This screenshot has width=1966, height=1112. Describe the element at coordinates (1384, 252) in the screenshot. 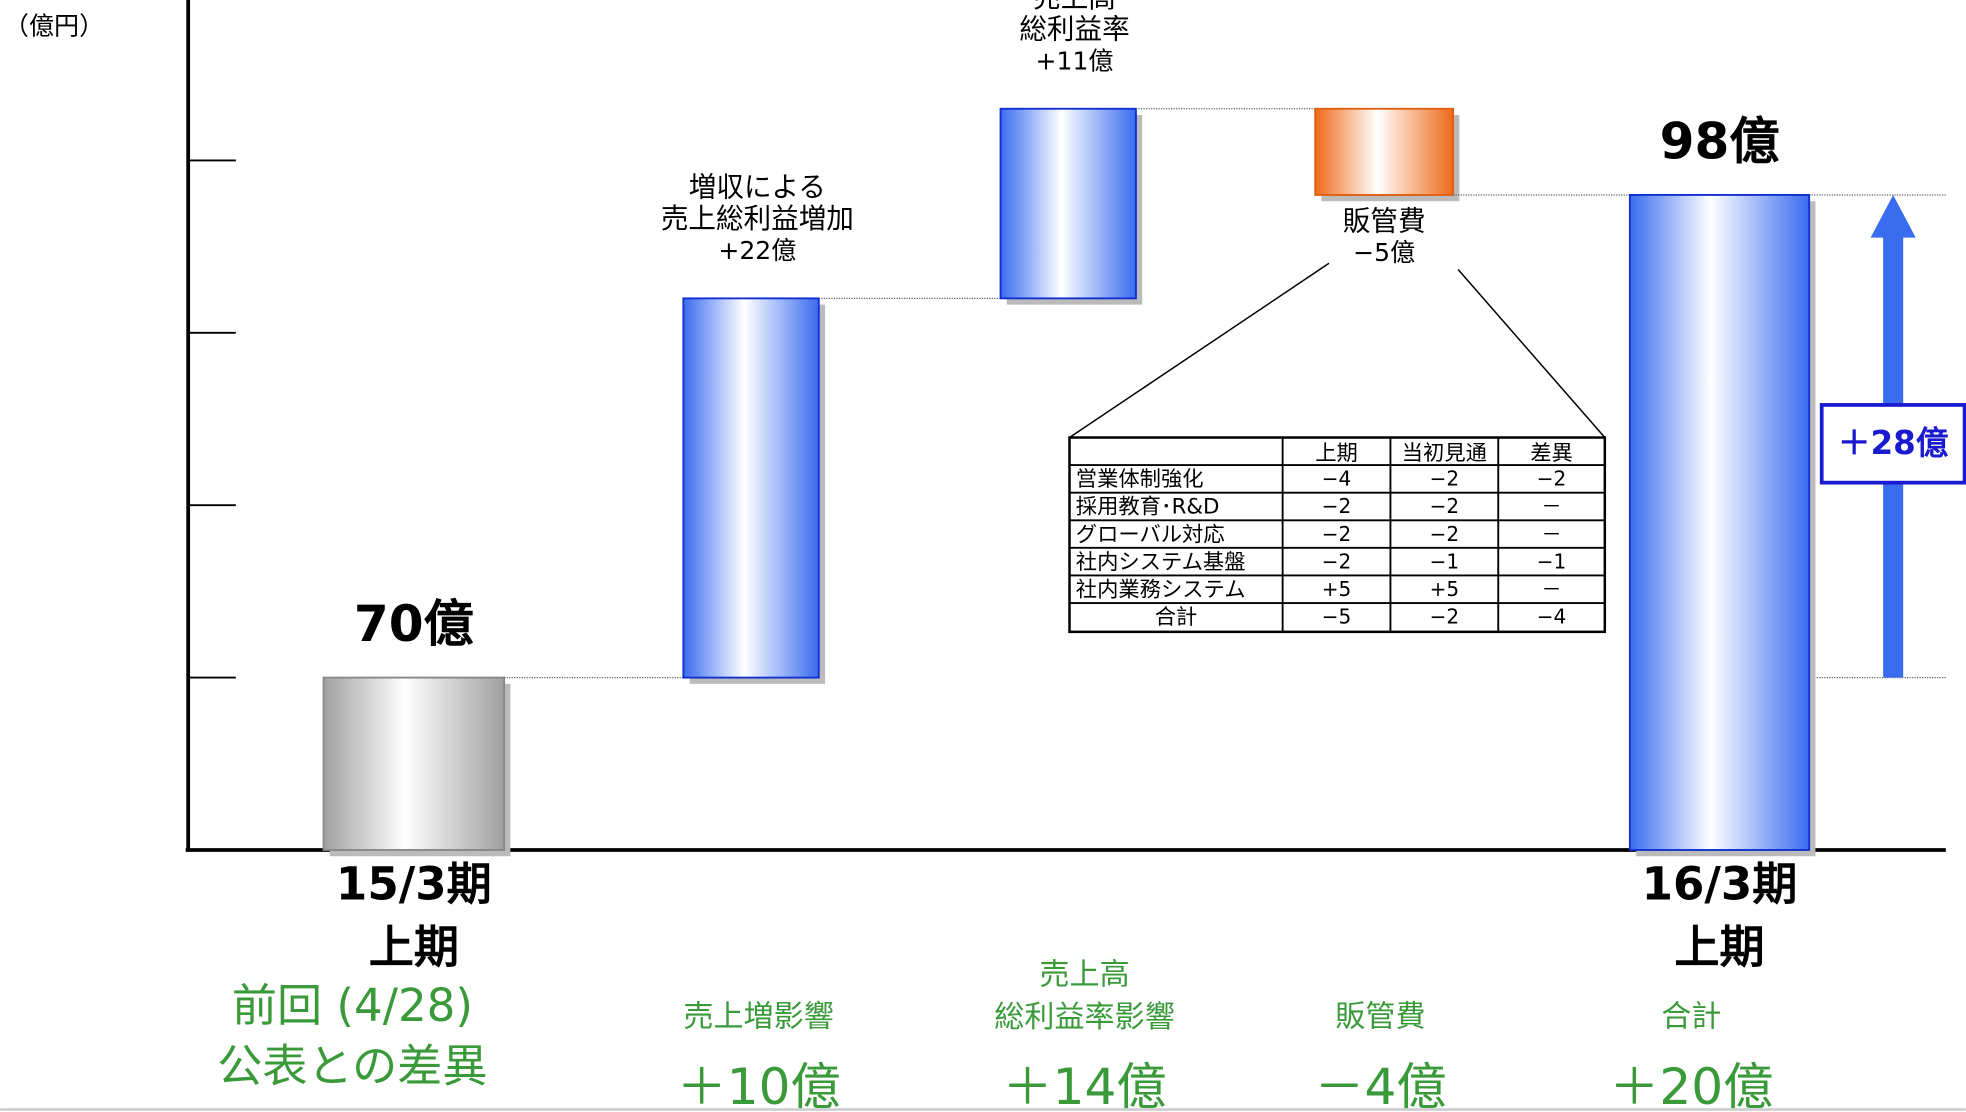

I see `value-label: −5億` at that location.